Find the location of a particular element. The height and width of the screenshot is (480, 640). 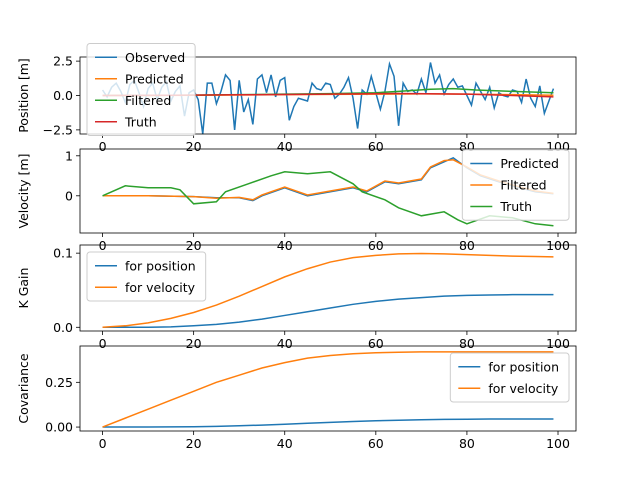

y-tick-label: 0 is located at coordinates (69, 195).